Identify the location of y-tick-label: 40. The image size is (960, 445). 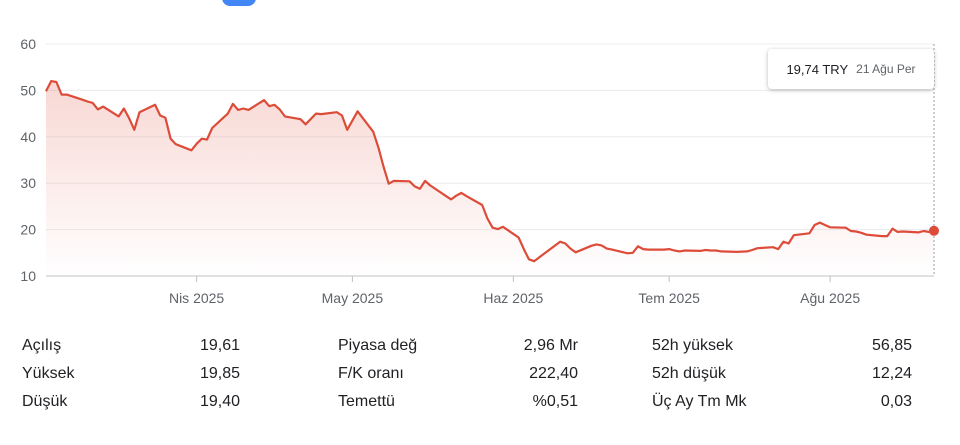
(28, 137).